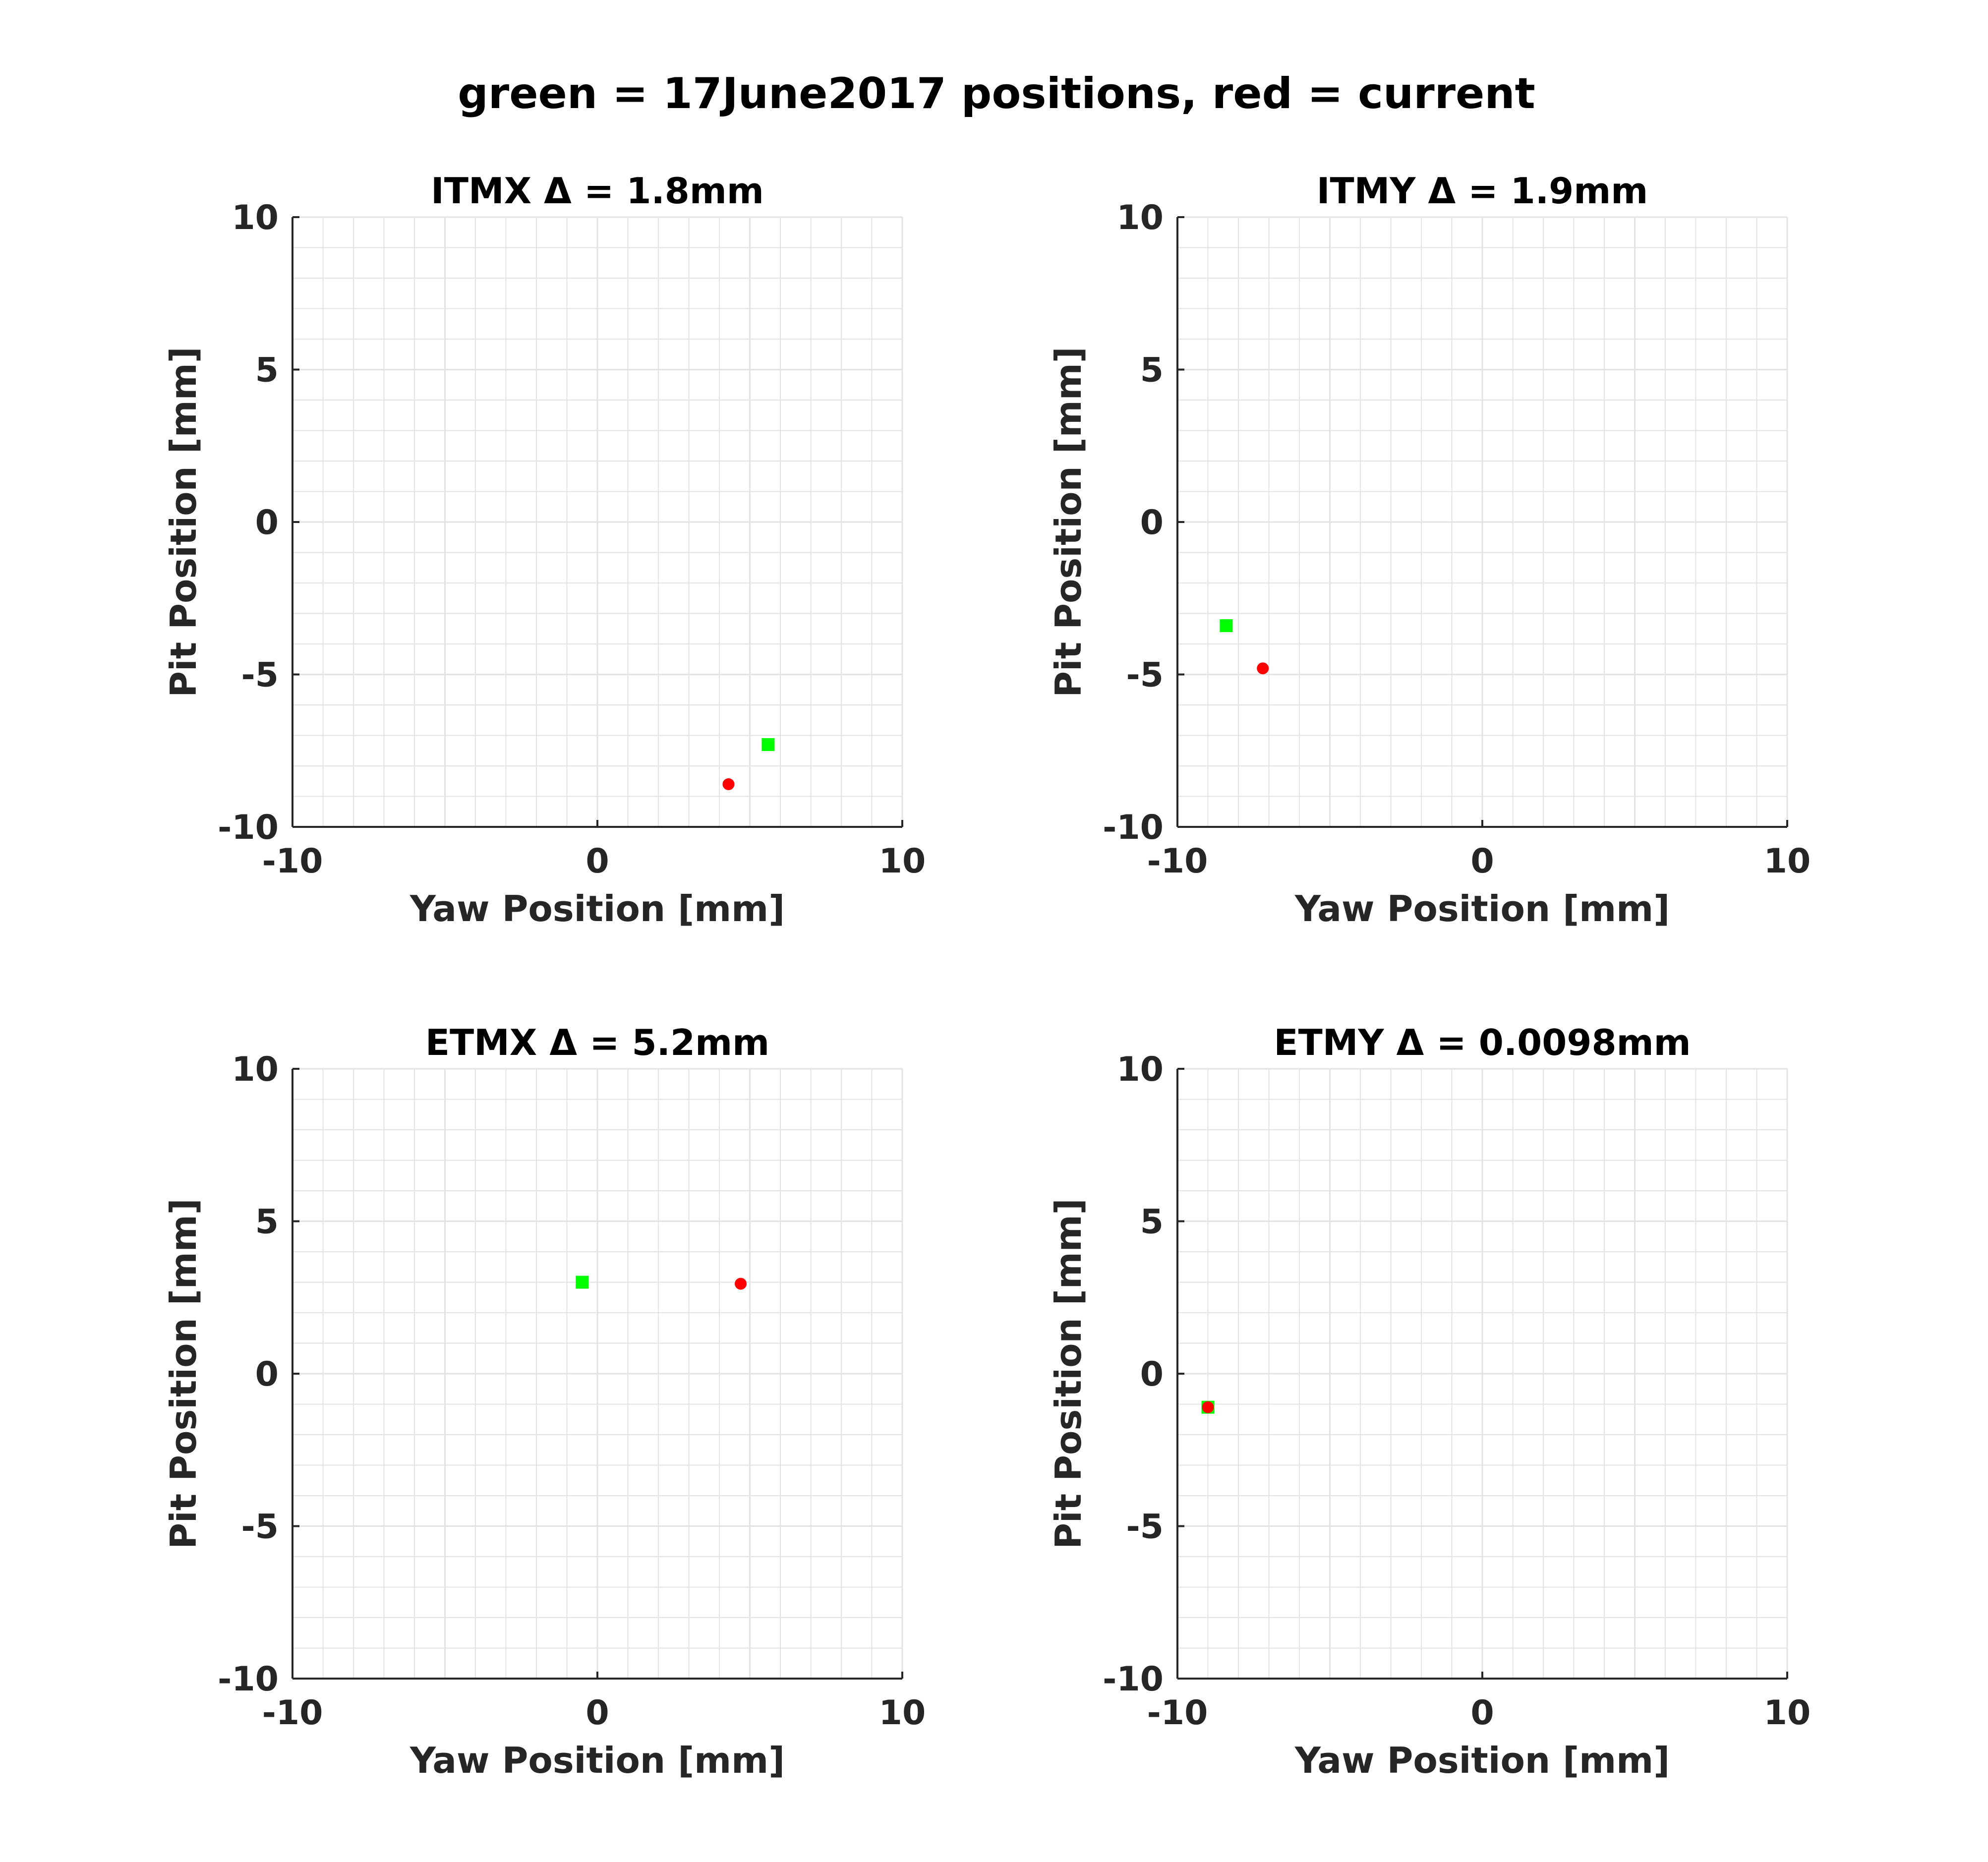  What do you see at coordinates (1482, 191) in the screenshot?
I see `subplot-title: ITMY Δ = 1.9mm` at bounding box center [1482, 191].